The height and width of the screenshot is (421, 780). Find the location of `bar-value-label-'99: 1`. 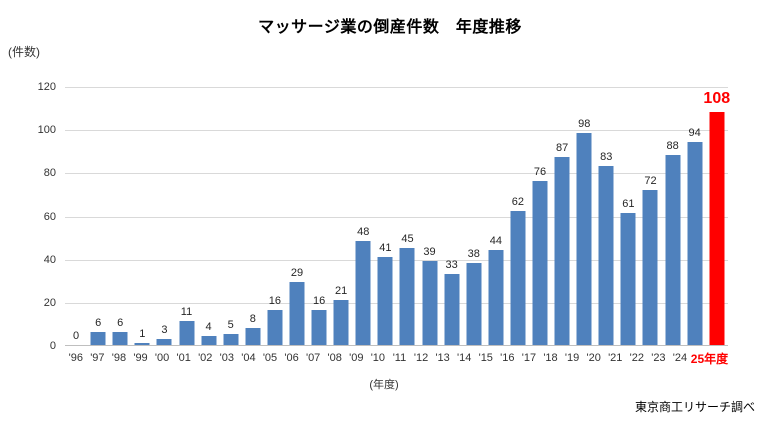

bar-value-label-'99: 1 is located at coordinates (142, 333).